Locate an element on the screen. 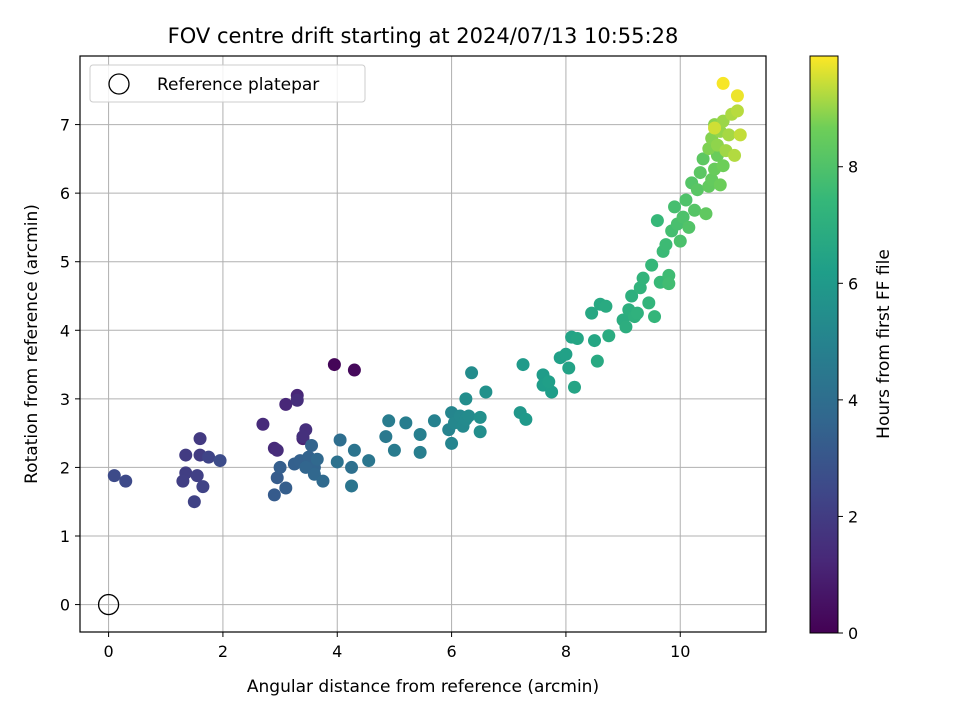  colorbar-tick-label: 0 is located at coordinates (853, 633).